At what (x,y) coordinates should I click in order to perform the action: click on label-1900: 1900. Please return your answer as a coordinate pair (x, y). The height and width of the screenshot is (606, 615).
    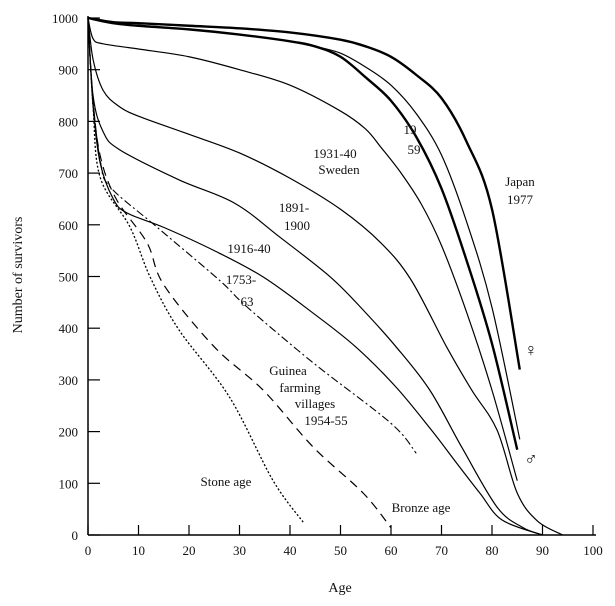
    Looking at the image, I should click on (297, 225).